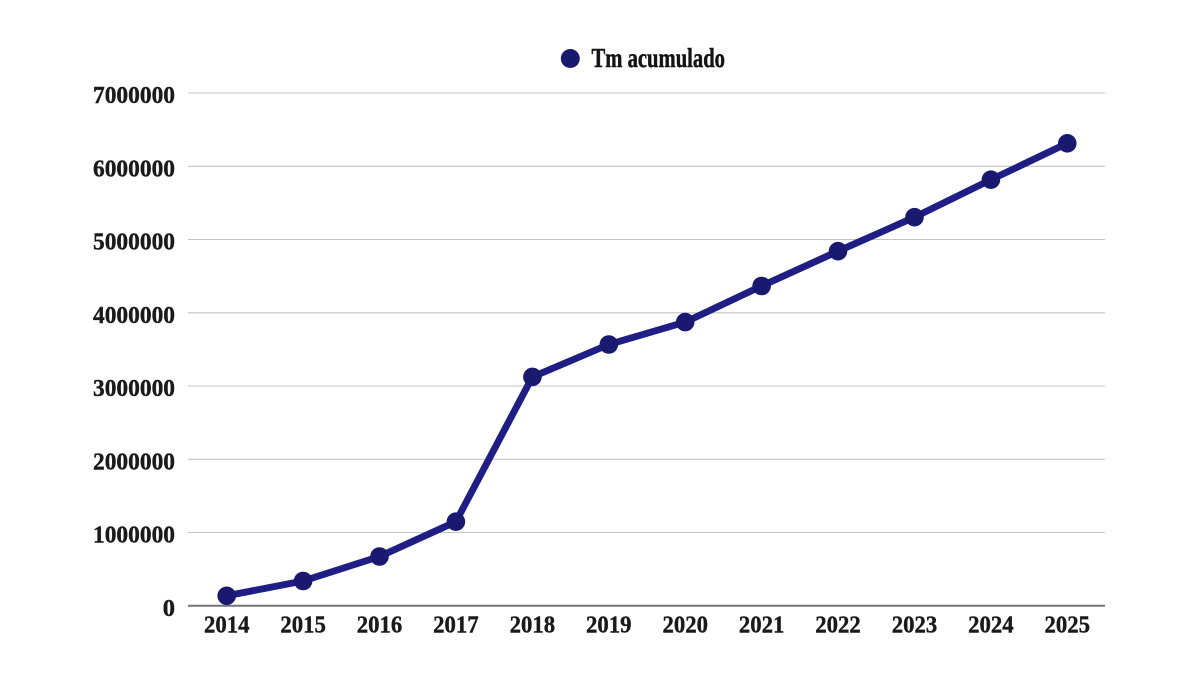 Image resolution: width=1200 pixels, height=675 pixels. What do you see at coordinates (134, 95) in the screenshot?
I see `svg-text: 7000000` at bounding box center [134, 95].